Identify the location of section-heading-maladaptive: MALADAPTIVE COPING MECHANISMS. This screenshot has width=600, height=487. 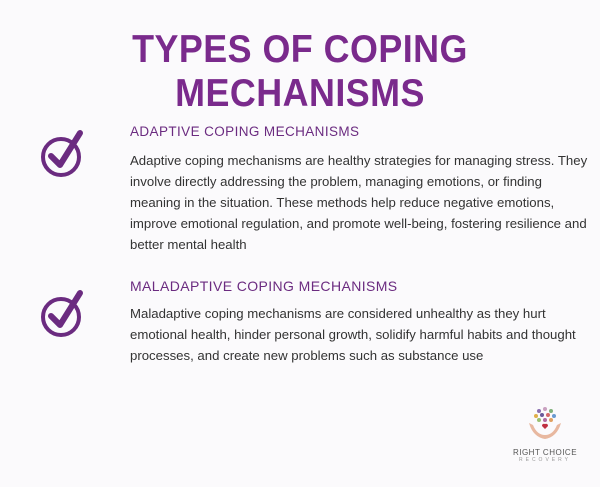
(264, 286).